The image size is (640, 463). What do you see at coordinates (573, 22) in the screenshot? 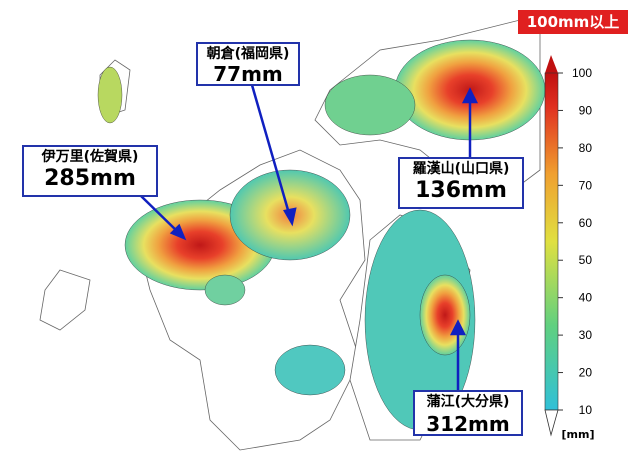
I see `max-label: 100mm以上` at bounding box center [573, 22].